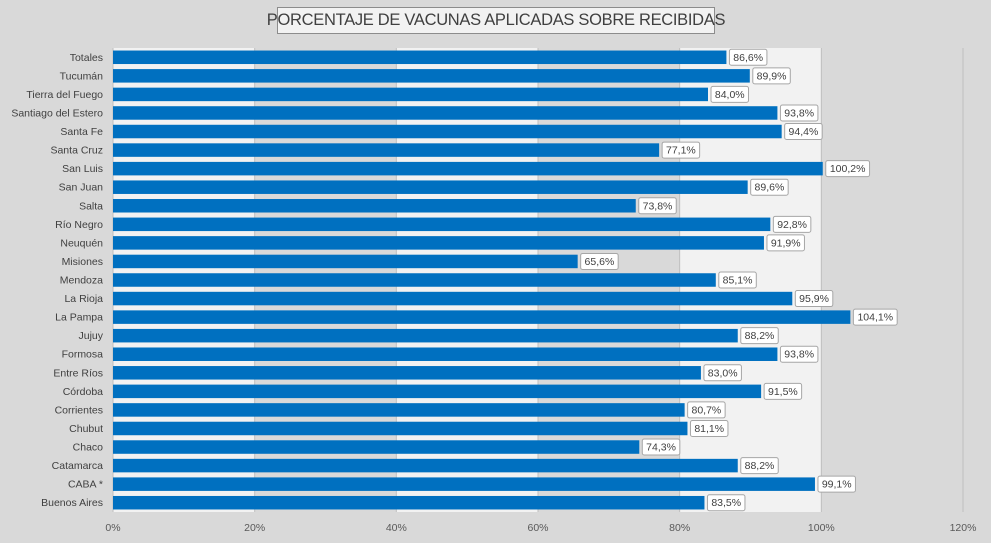 This screenshot has height=543, width=991. I want to click on data-label: 99,1%, so click(837, 485).